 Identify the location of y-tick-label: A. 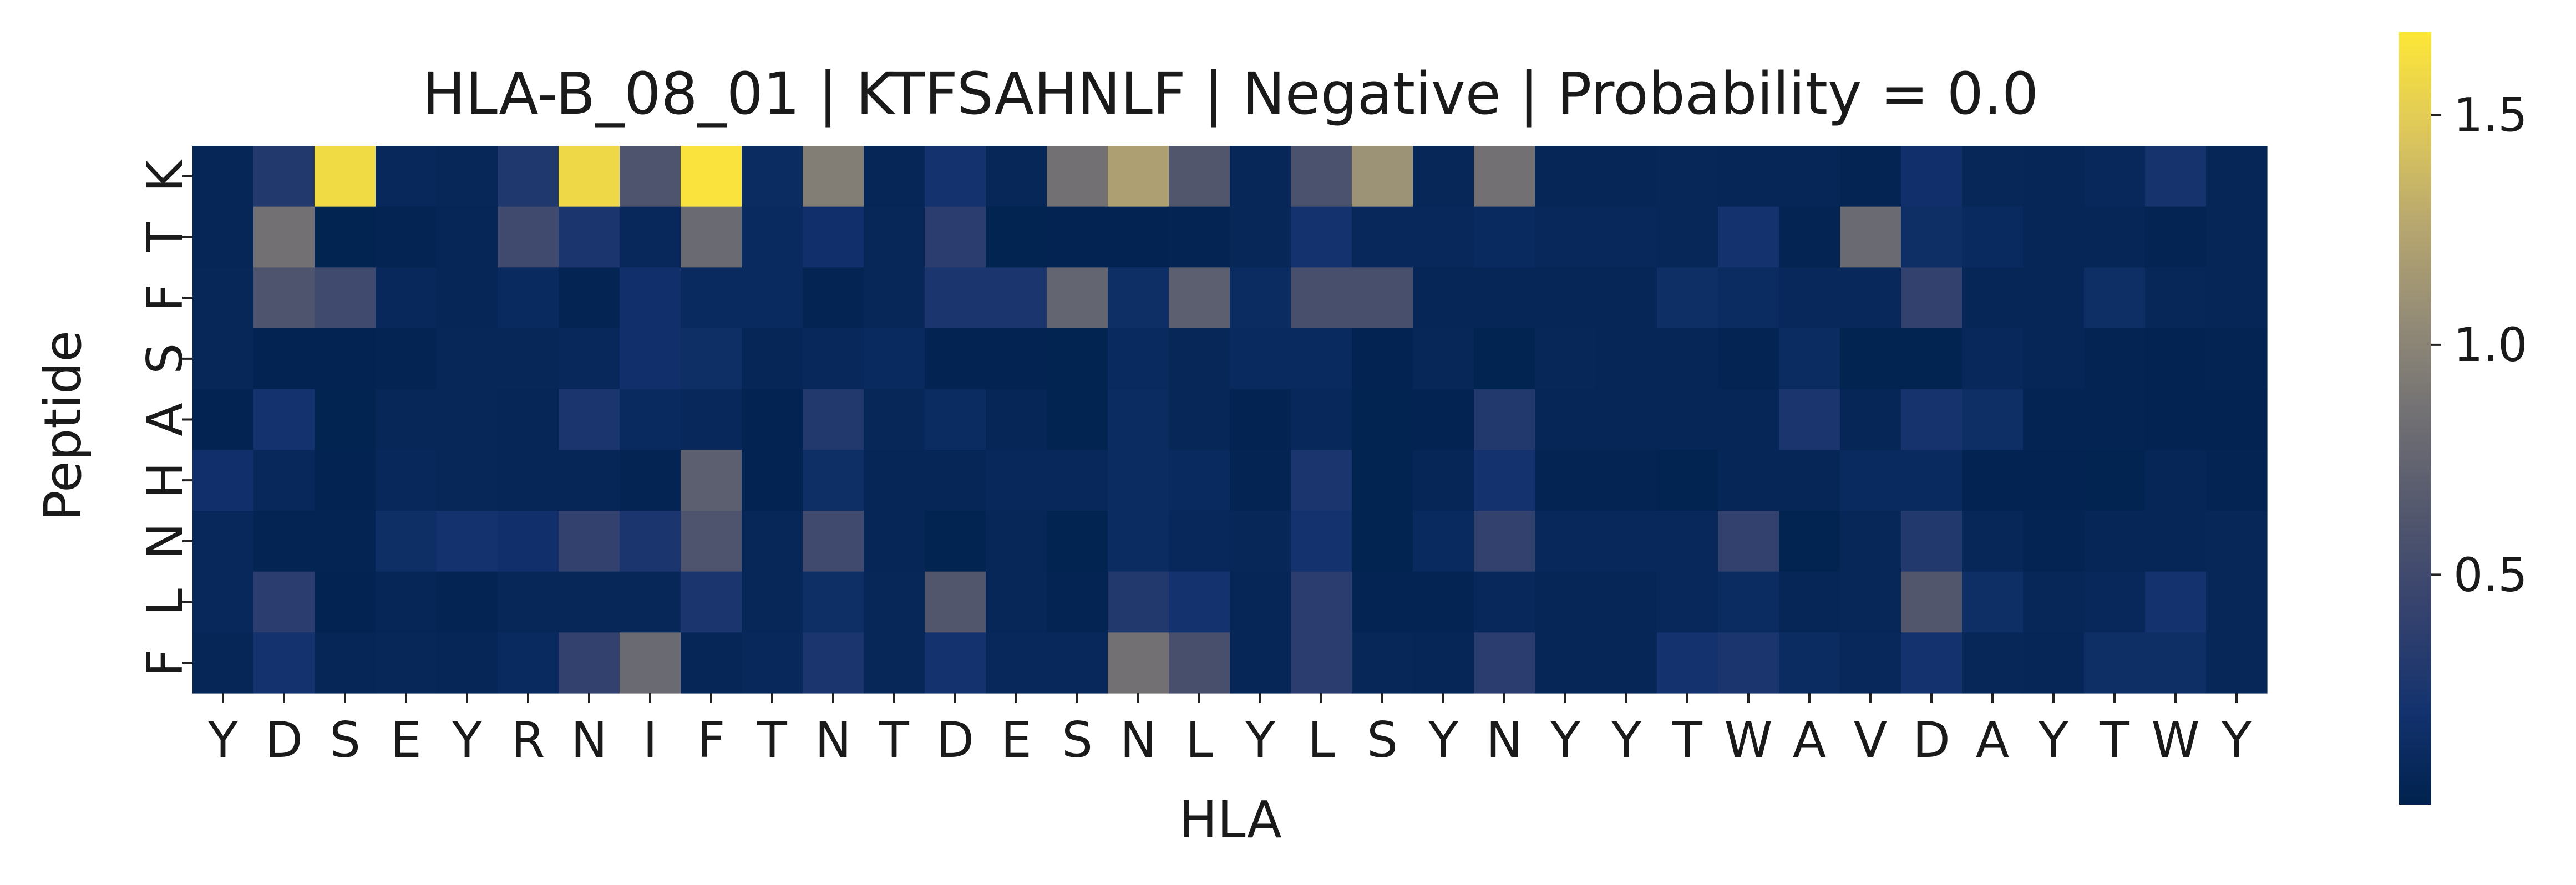
(165, 419).